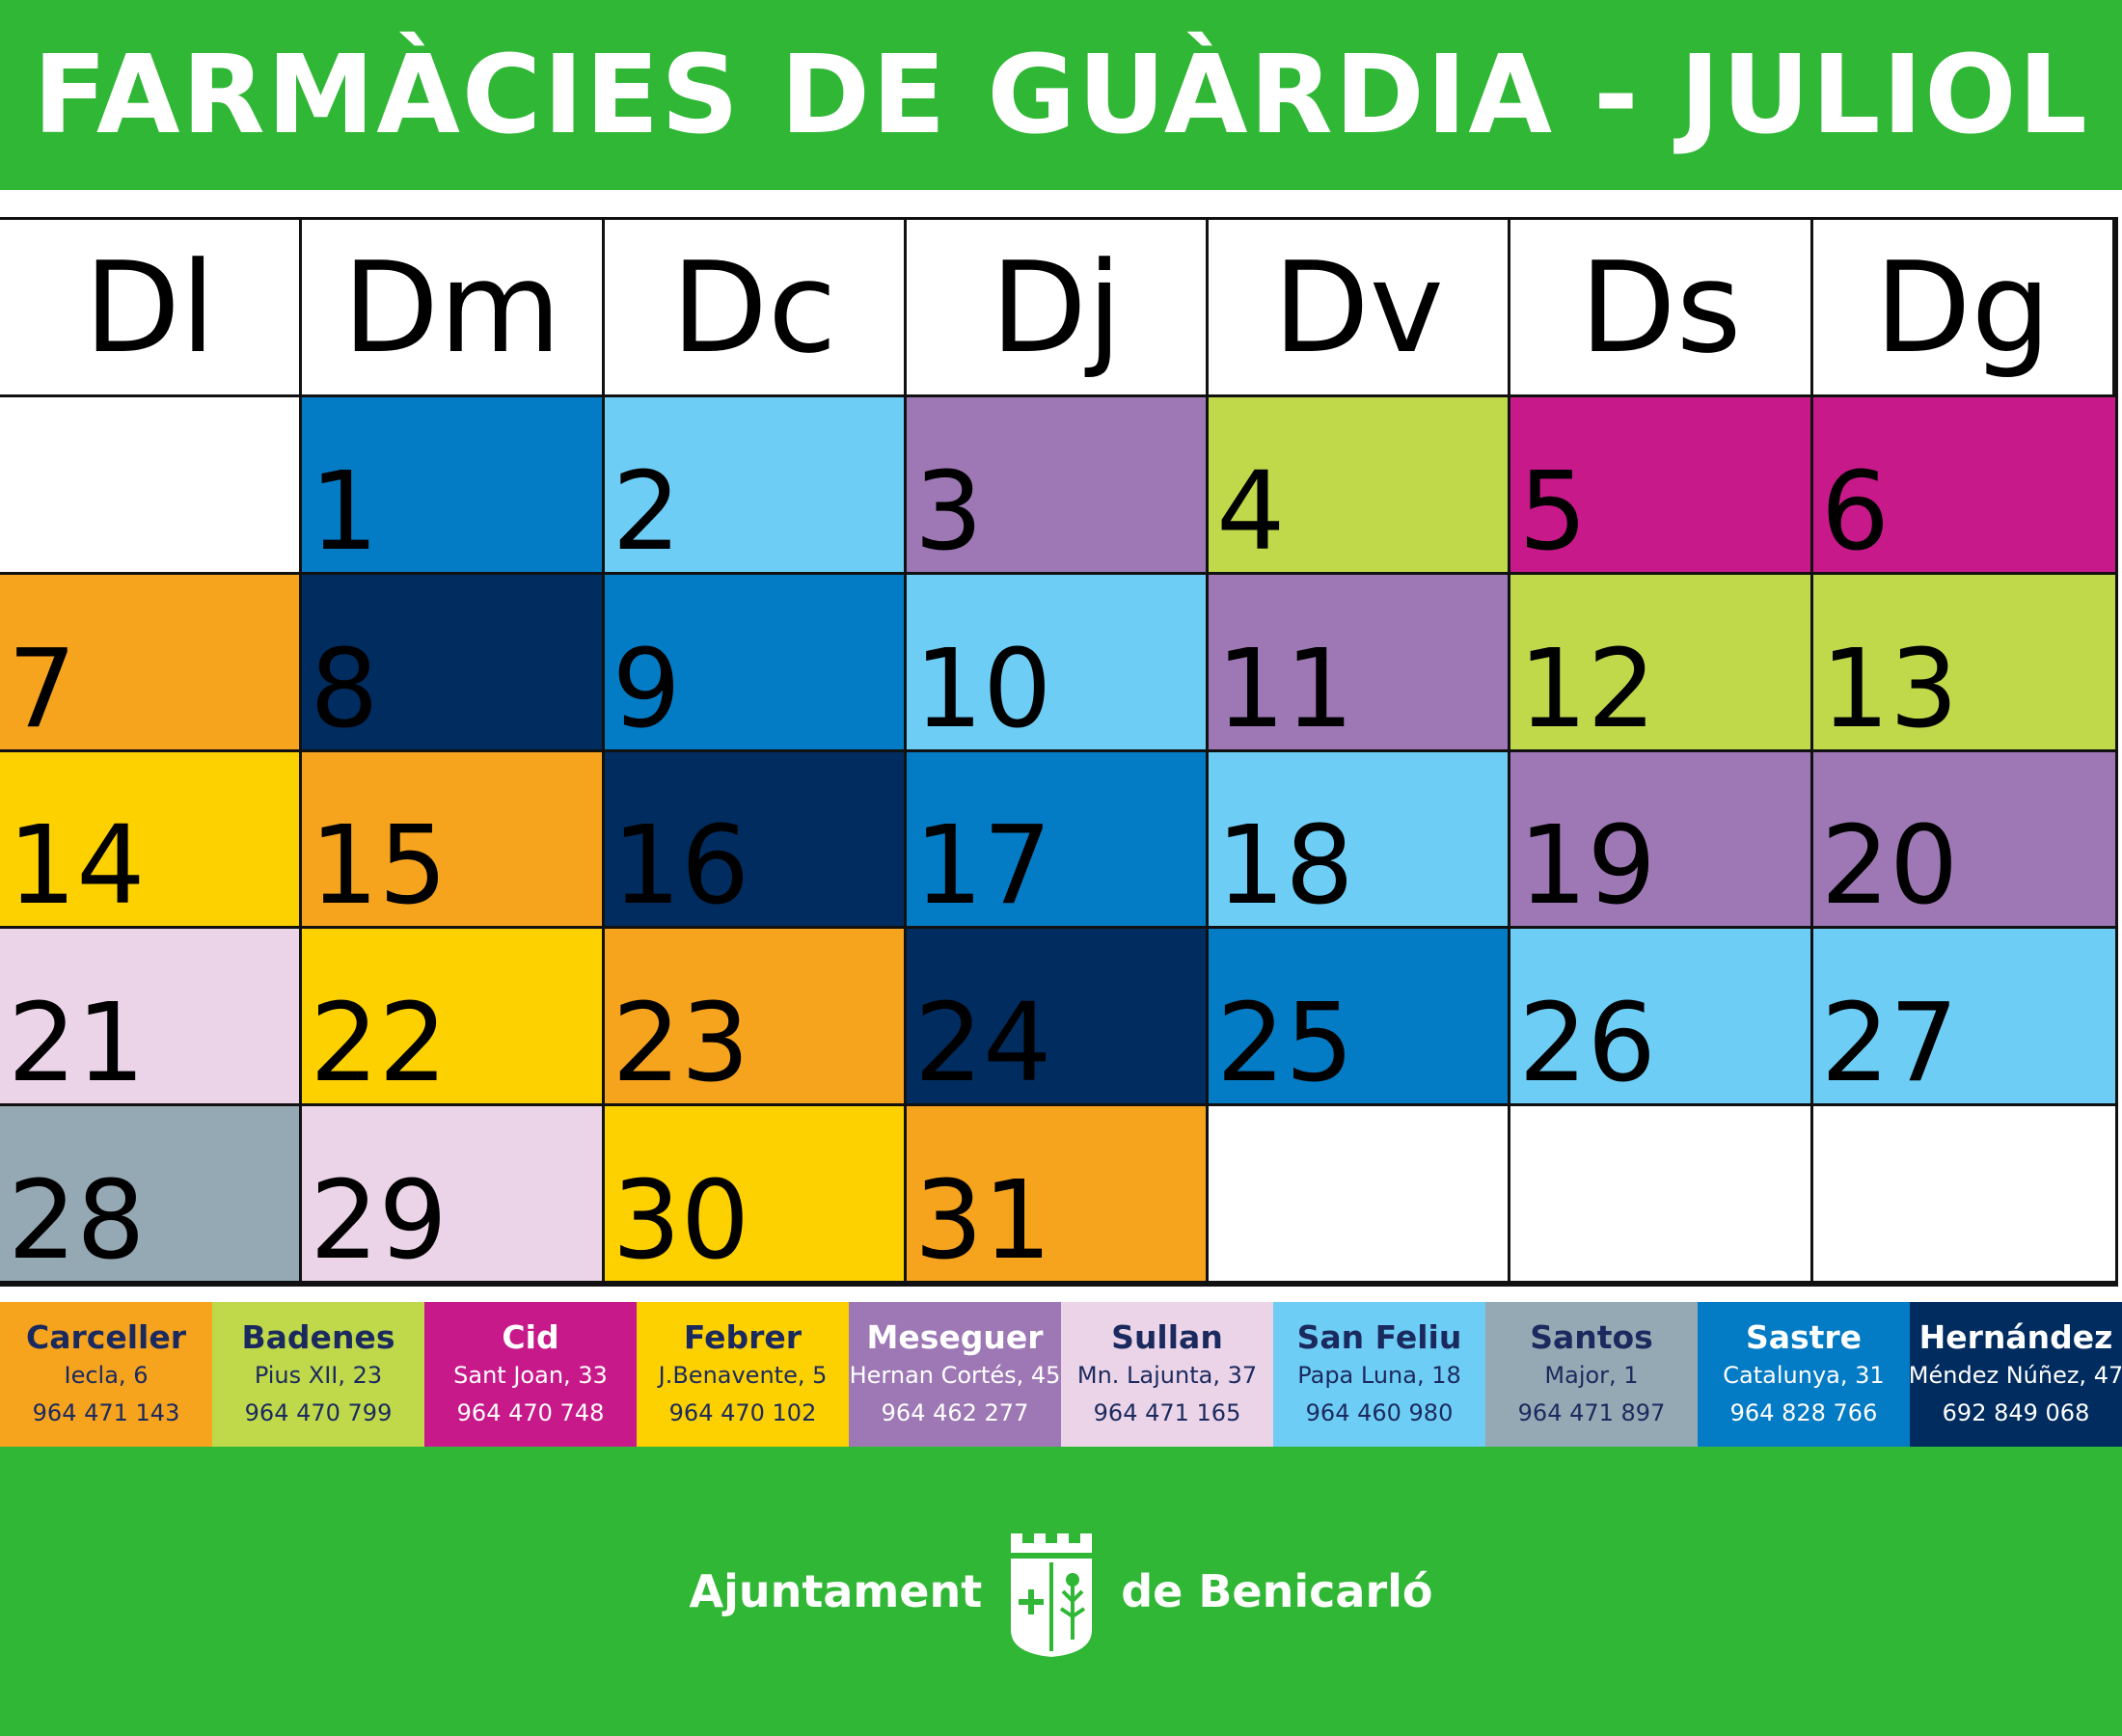  What do you see at coordinates (756, 308) in the screenshot?
I see `weekday-header: Dc` at bounding box center [756, 308].